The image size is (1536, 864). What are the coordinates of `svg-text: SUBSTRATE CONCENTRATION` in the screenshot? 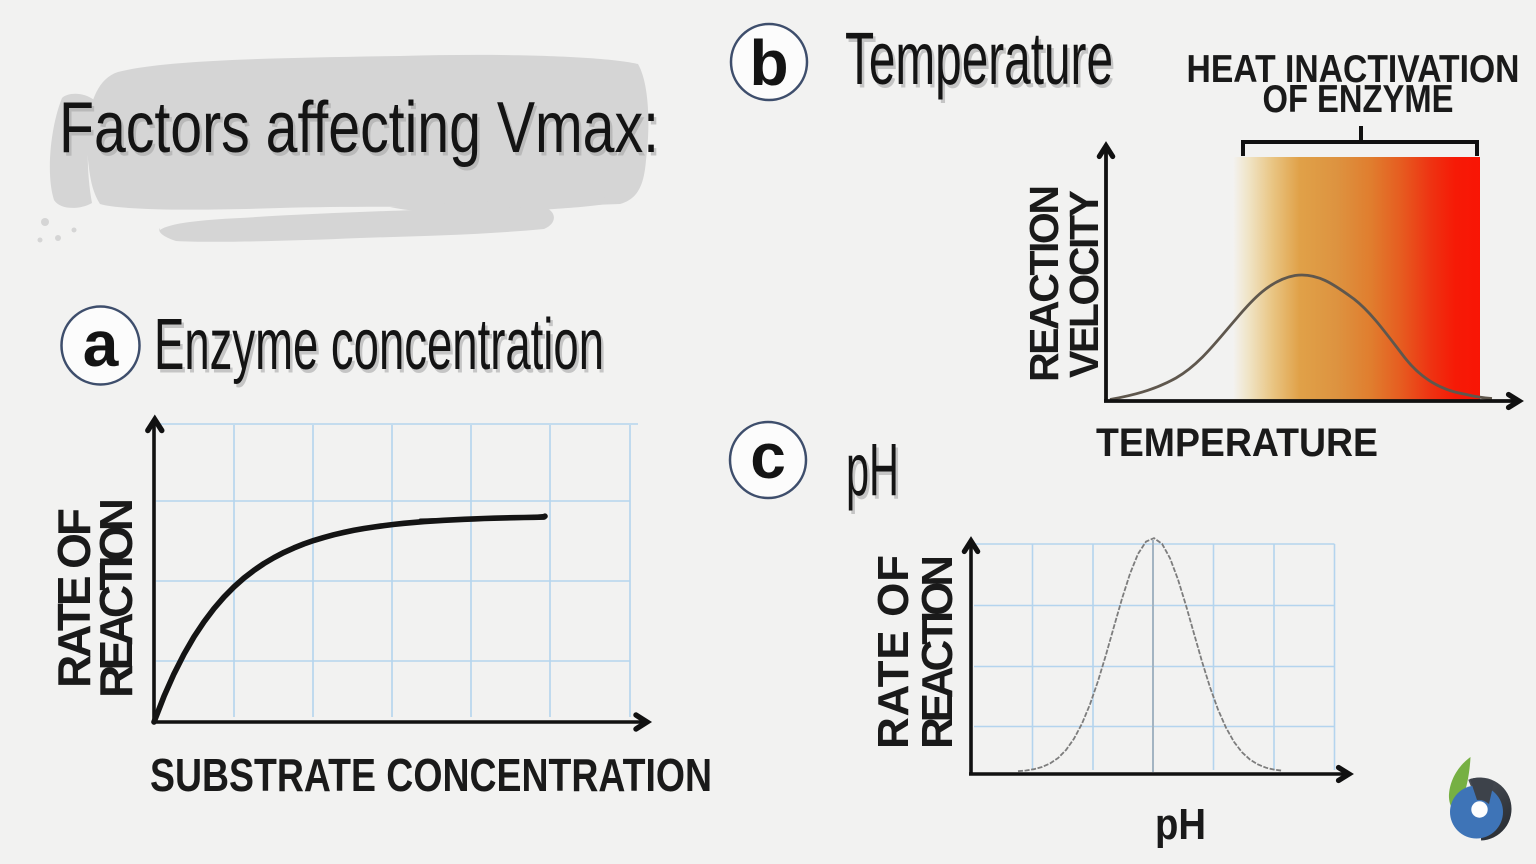 It's located at (431, 775).